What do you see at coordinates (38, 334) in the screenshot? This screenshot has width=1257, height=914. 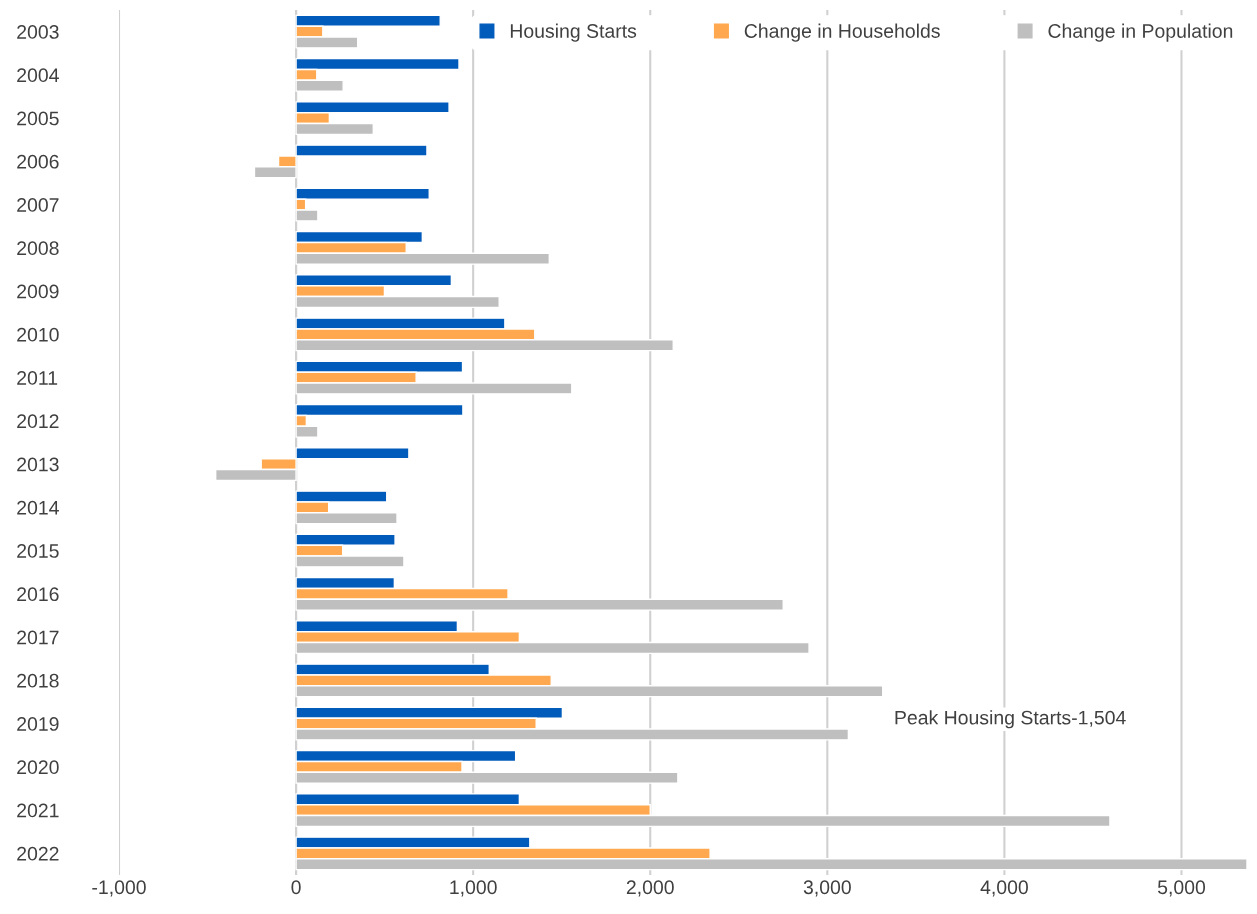 I see `y-tick-label: 2010` at bounding box center [38, 334].